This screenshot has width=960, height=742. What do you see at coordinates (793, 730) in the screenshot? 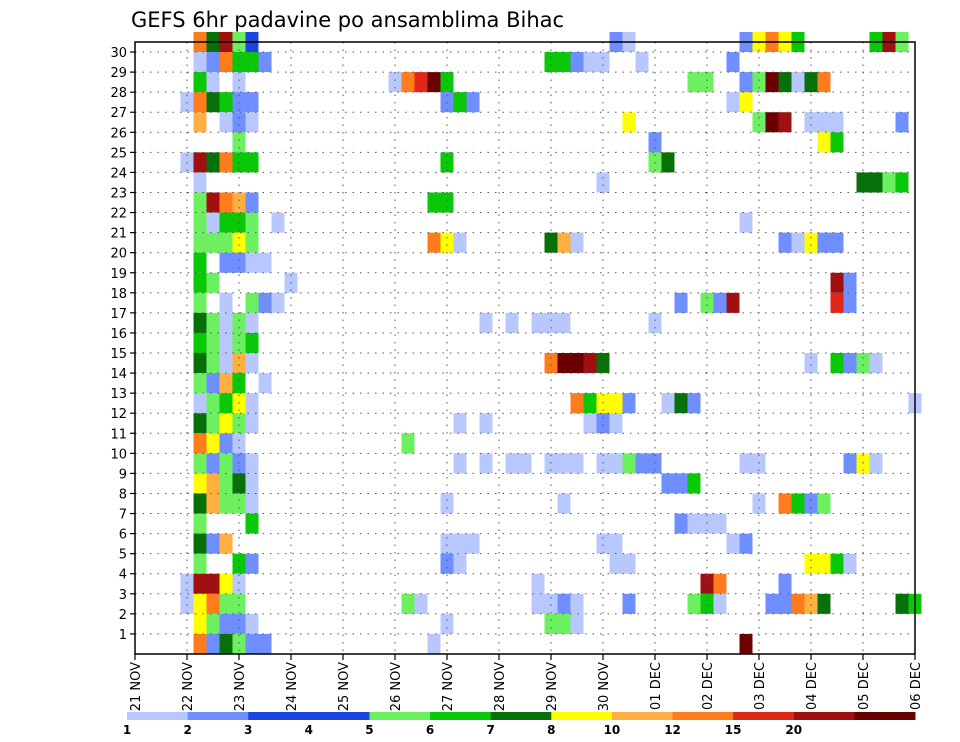
I see `legend-label: 20` at bounding box center [793, 730].